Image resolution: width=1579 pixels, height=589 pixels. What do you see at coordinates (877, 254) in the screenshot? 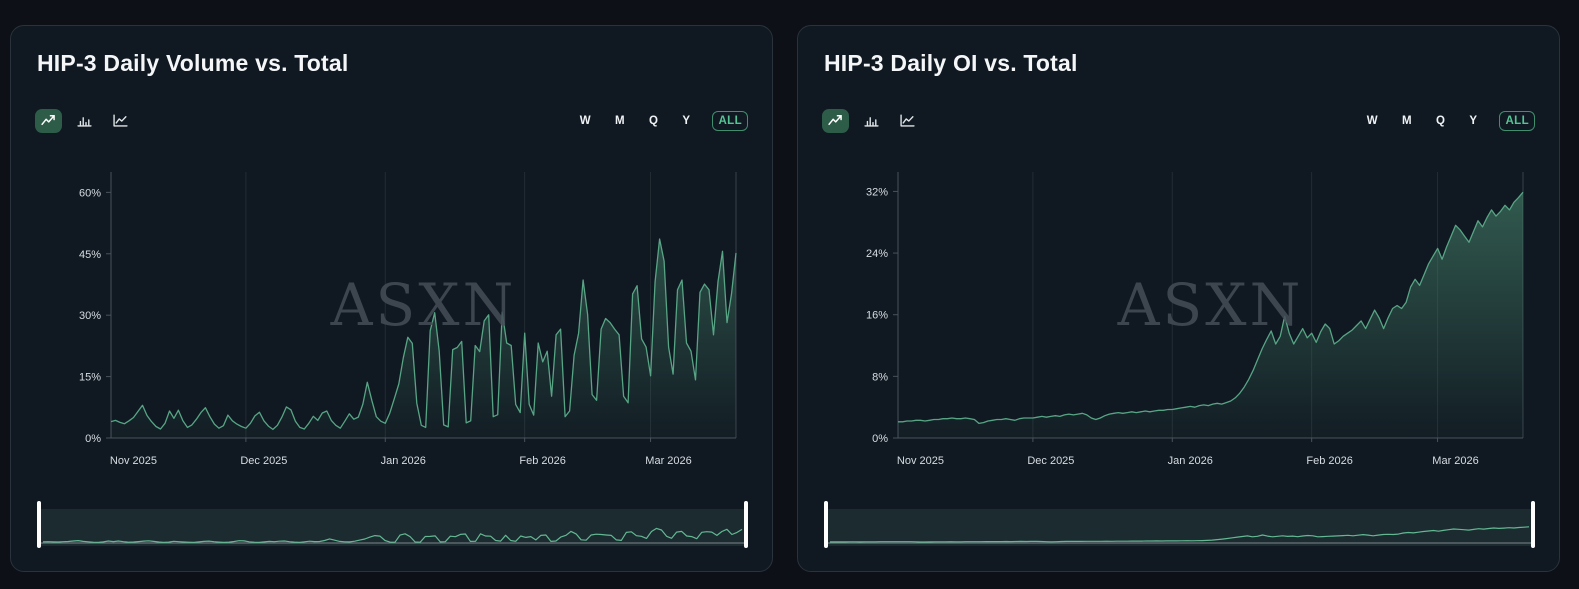
I see `svg-text: 24%` at bounding box center [877, 254].